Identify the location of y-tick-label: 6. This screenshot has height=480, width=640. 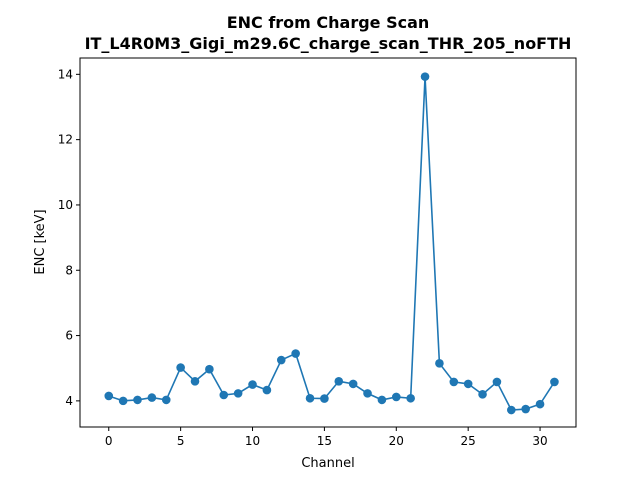
(69, 336).